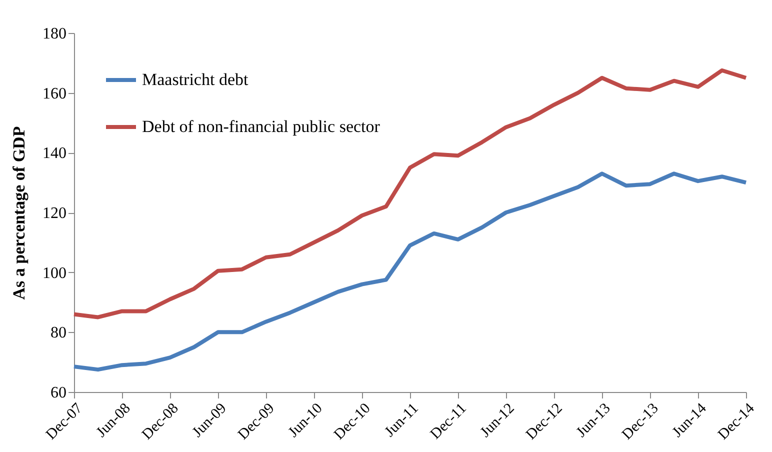 This screenshot has width=772, height=452. I want to click on y-tick-label: 180, so click(54, 34).